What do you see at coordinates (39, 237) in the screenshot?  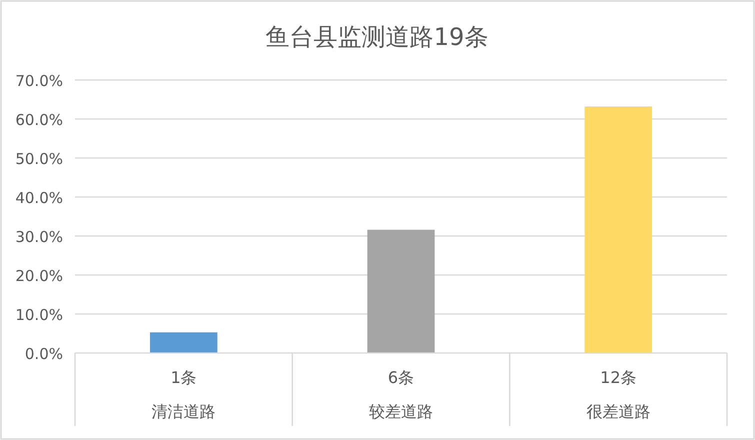 I see `y-tick-label: 30.0%` at bounding box center [39, 237].